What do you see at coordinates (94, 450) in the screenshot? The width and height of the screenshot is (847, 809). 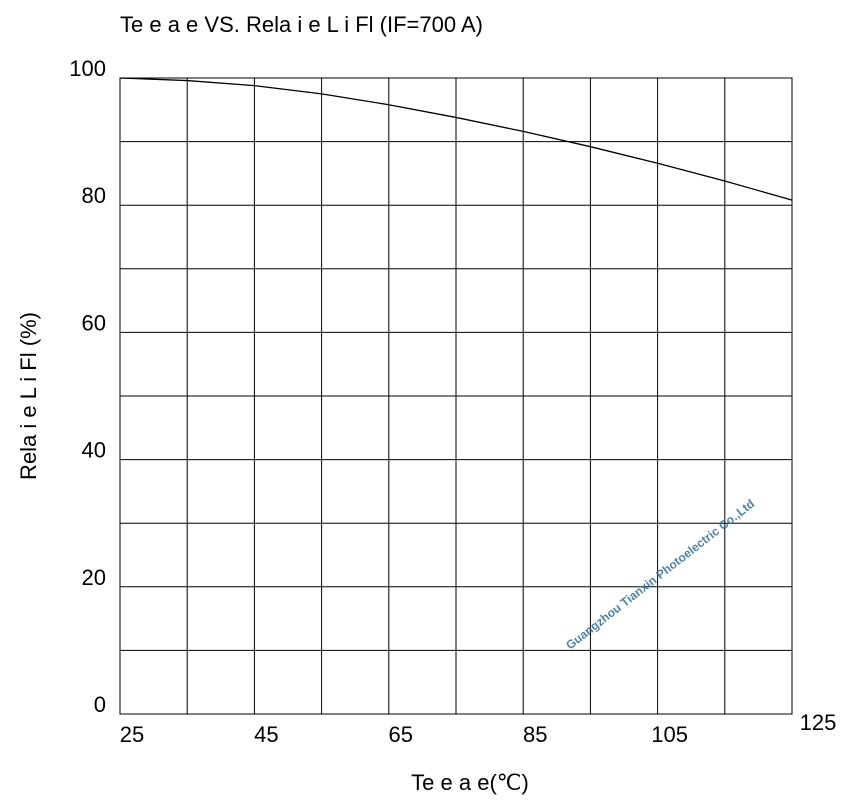 I see `y-tick-label: 40` at bounding box center [94, 450].